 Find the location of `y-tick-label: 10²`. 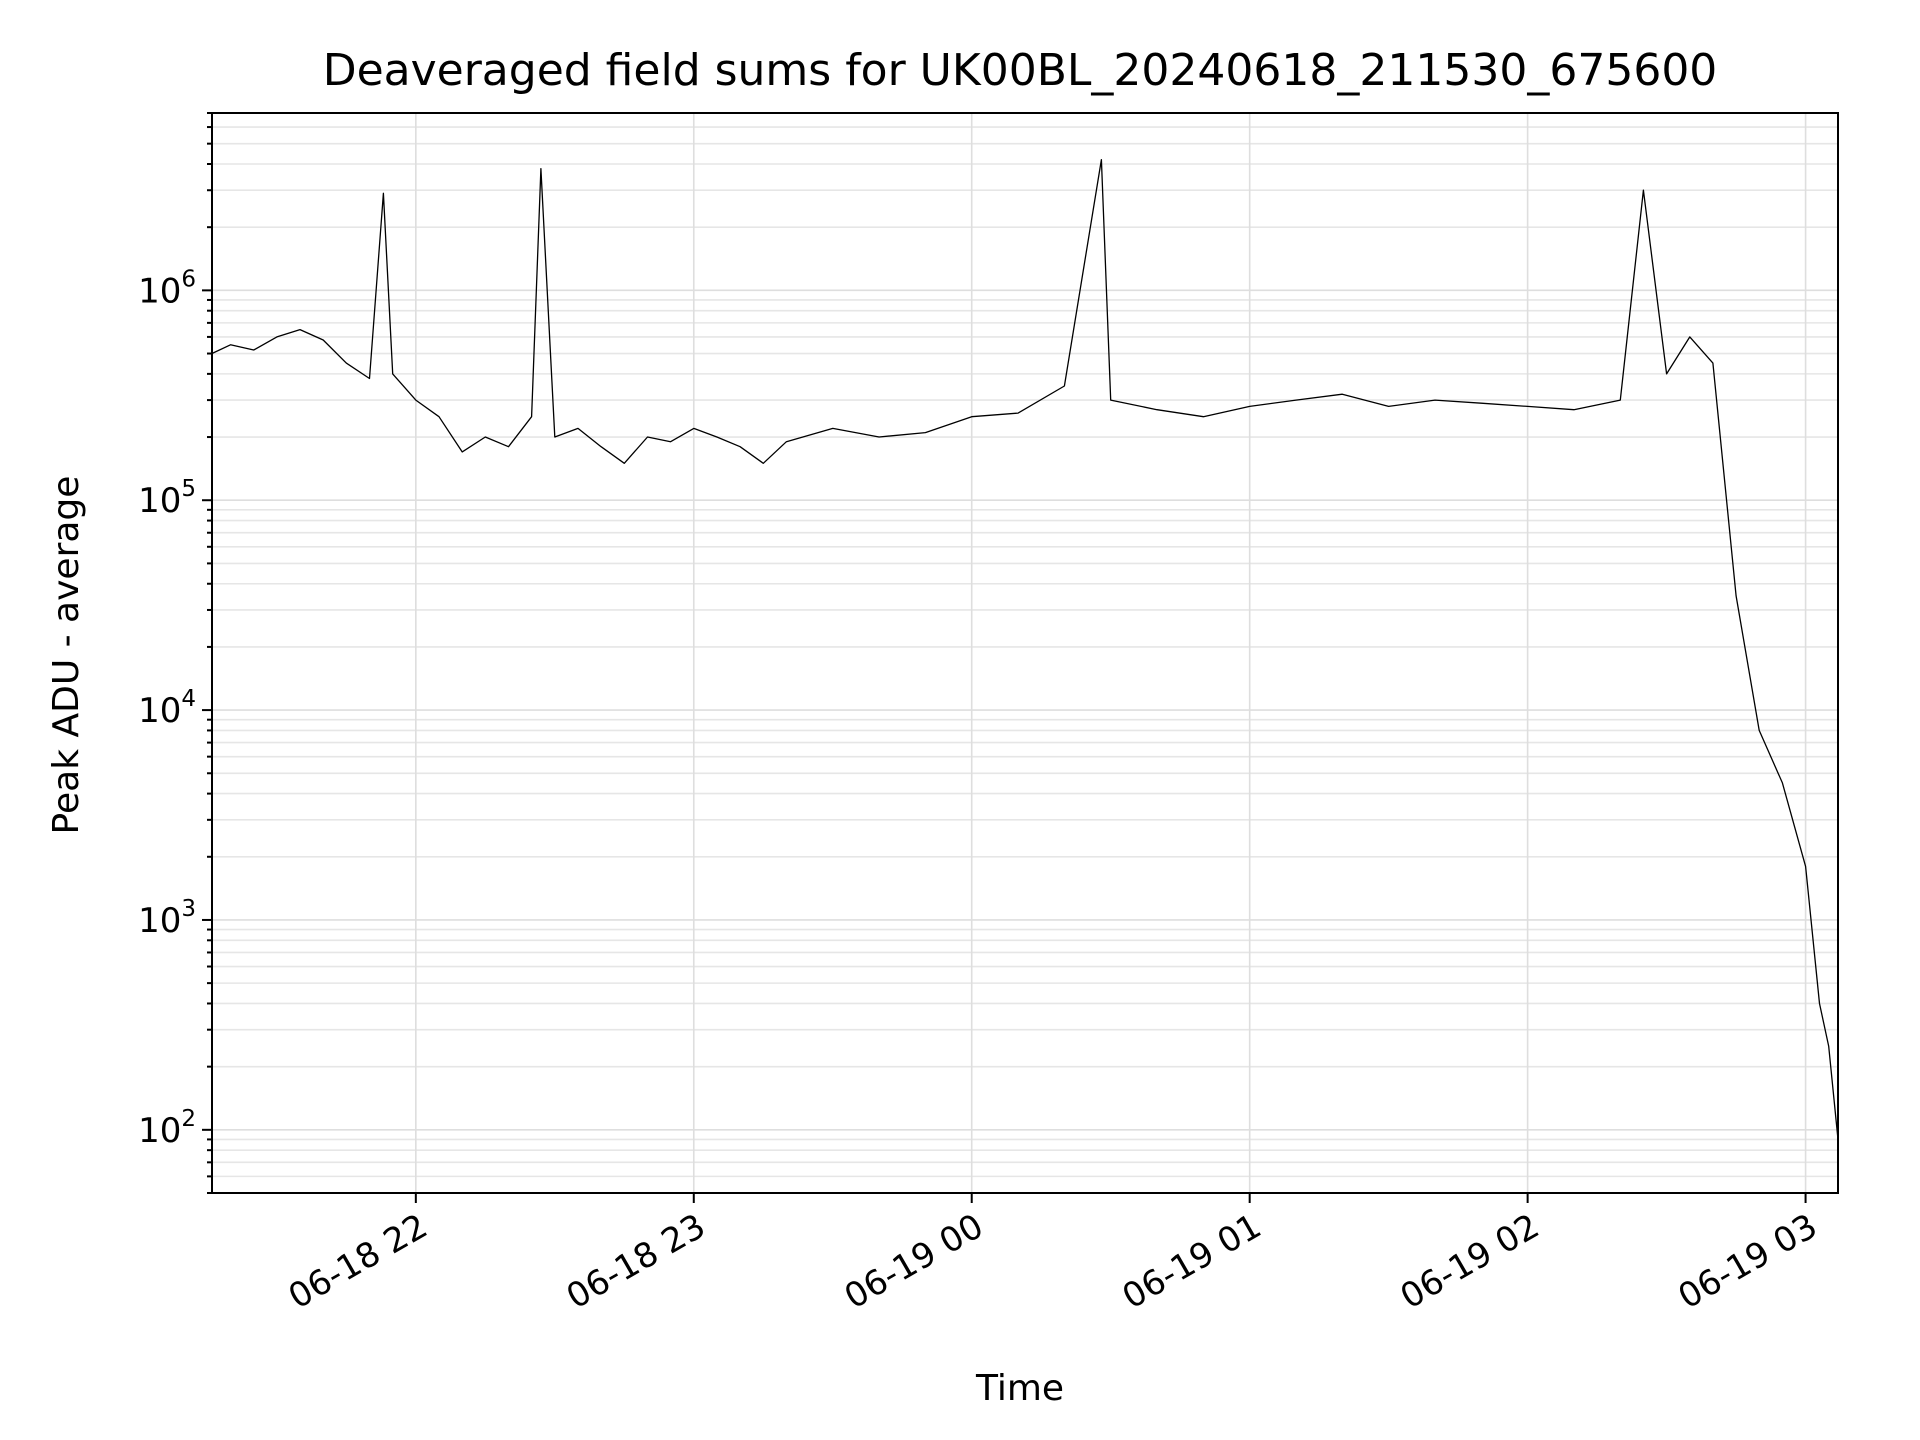

y-tick-label: 10² is located at coordinates (167, 1128).